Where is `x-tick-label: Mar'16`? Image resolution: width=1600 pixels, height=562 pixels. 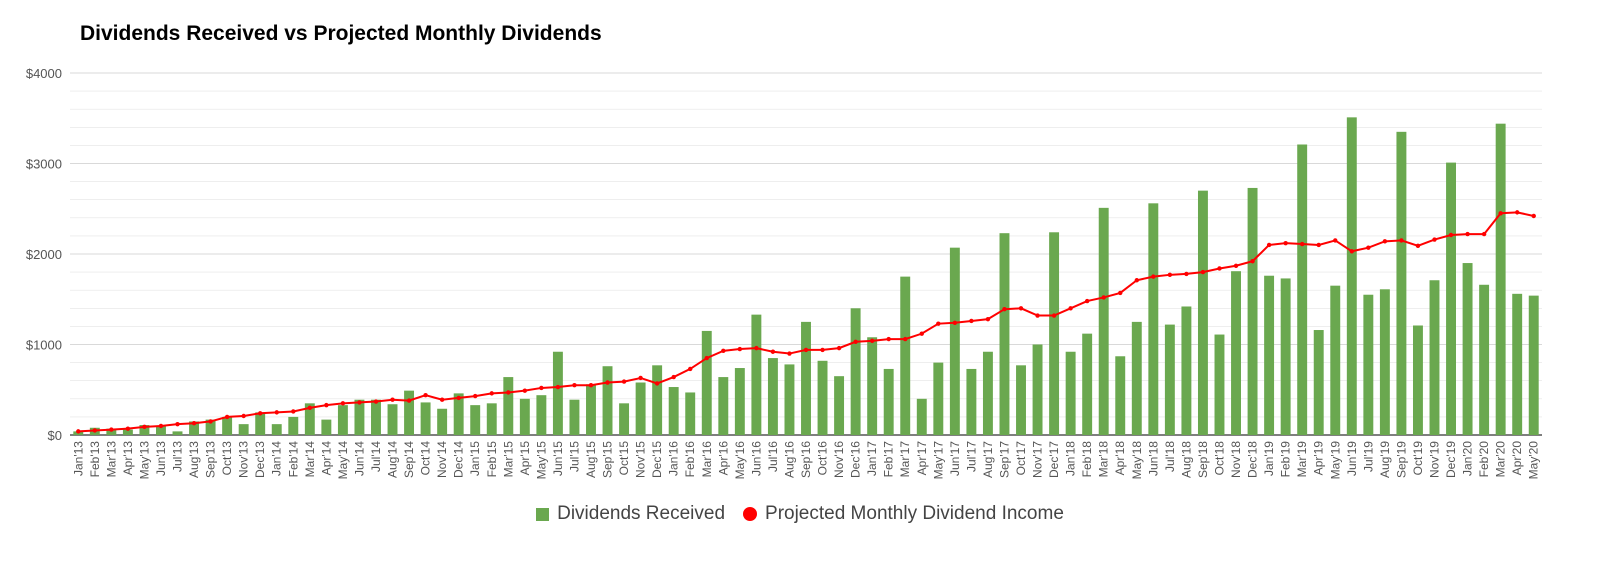
x-tick-label: Mar'16 is located at coordinates (707, 459).